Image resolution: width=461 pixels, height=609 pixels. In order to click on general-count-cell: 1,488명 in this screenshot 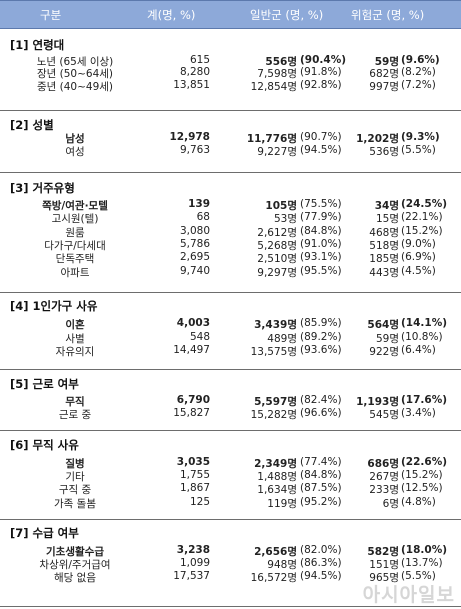, I will do `click(277, 477)`.